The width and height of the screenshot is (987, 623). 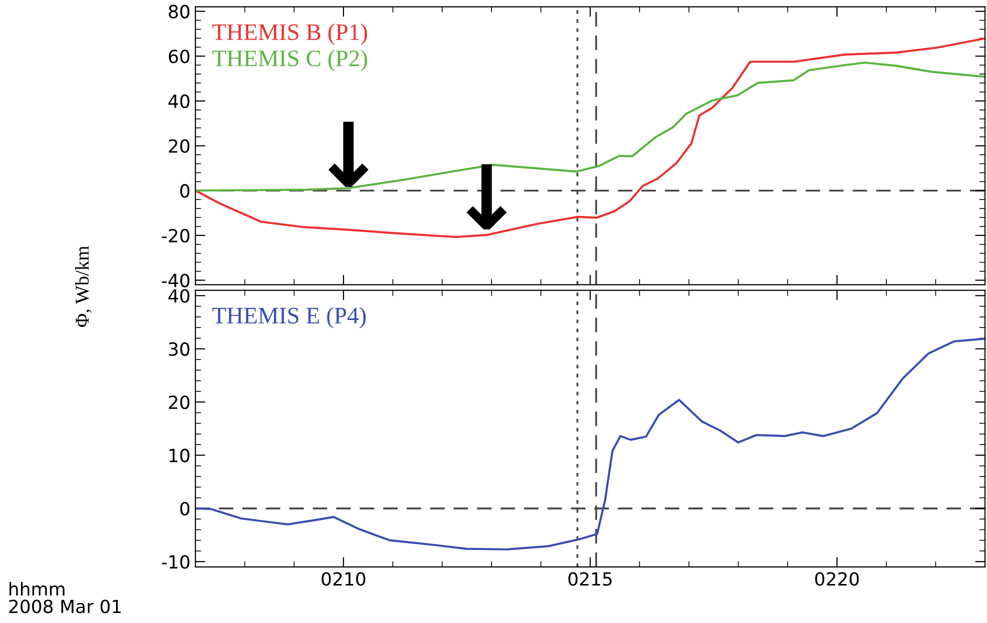 I want to click on y-tick-label: -40, so click(x=176, y=281).